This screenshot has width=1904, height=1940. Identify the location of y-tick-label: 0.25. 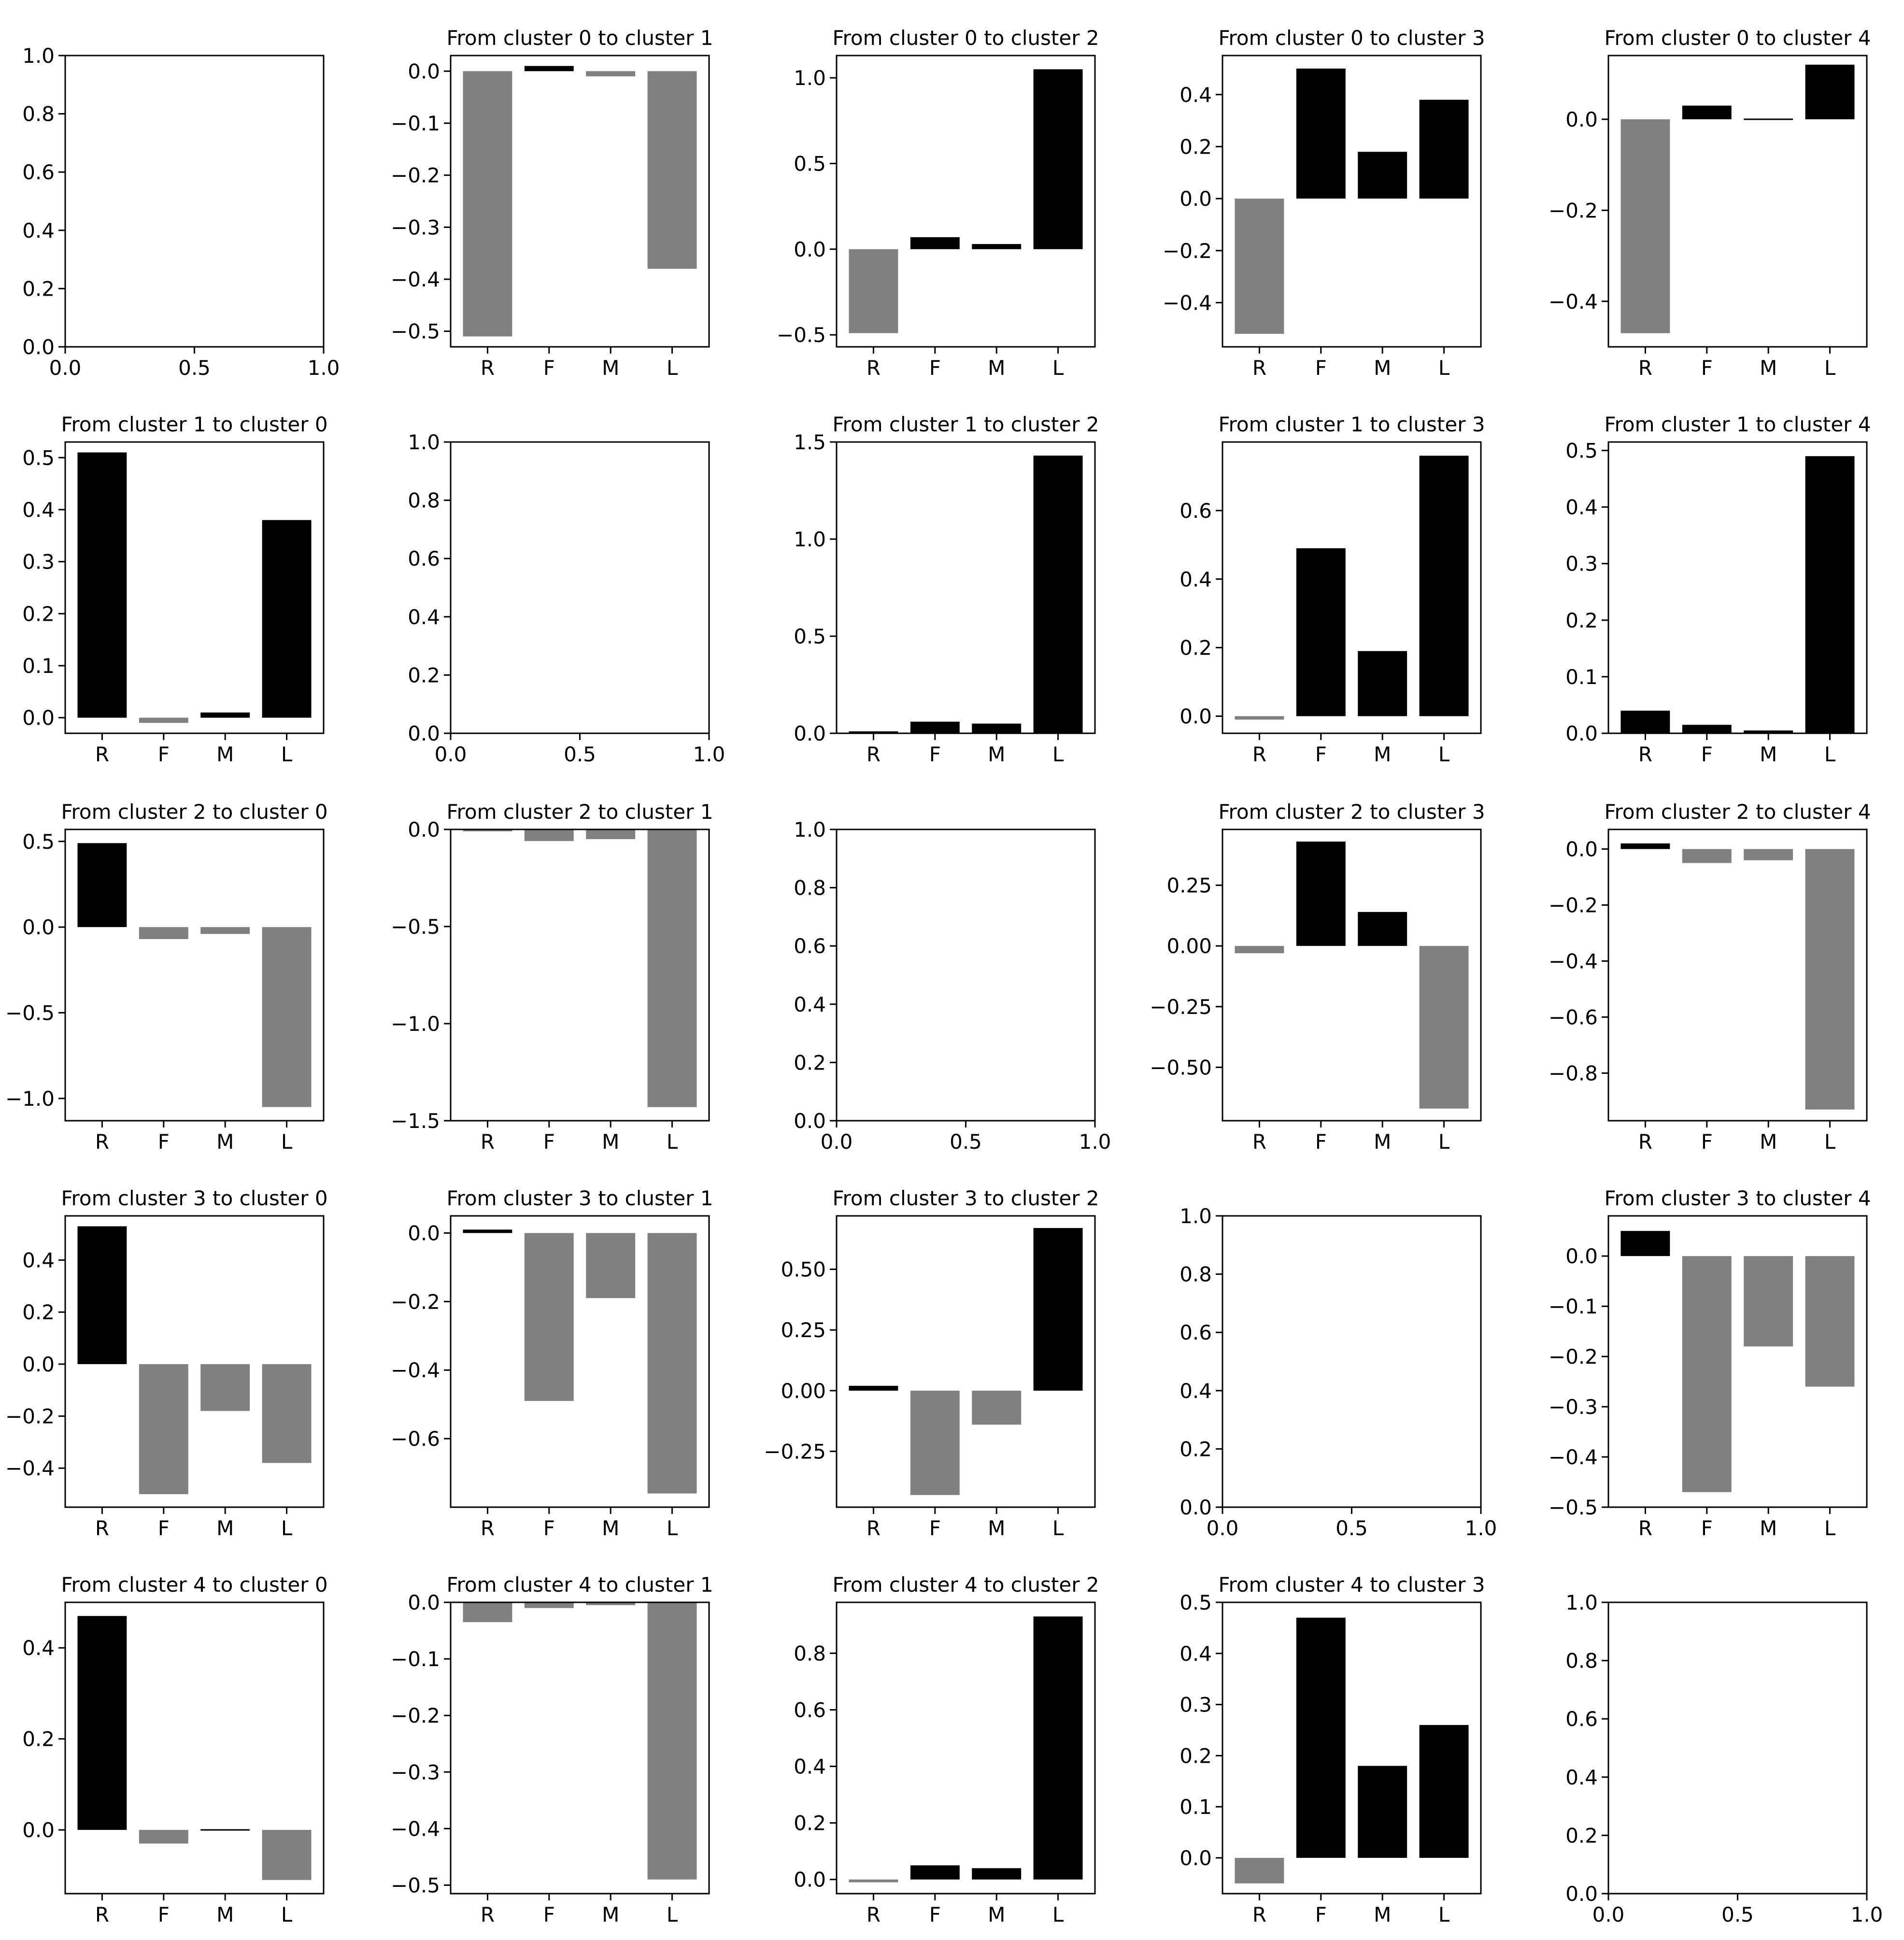
(803, 1330).